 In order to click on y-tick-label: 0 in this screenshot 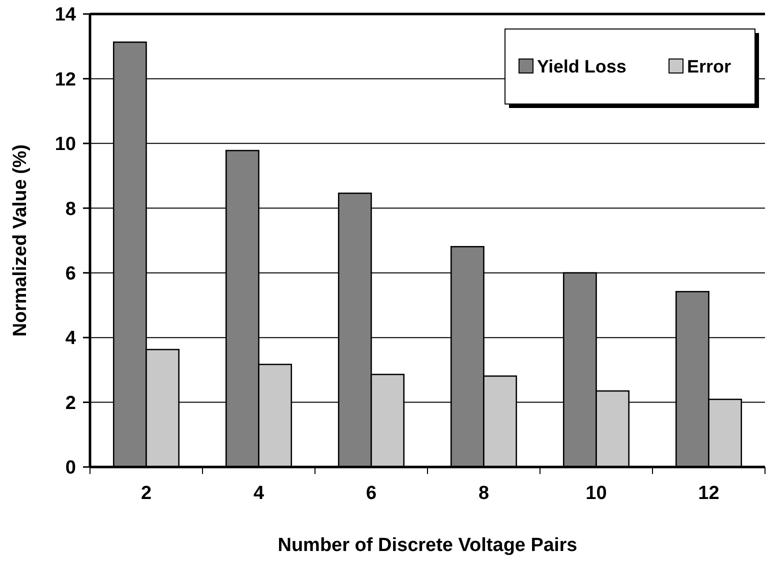, I will do `click(70, 468)`.